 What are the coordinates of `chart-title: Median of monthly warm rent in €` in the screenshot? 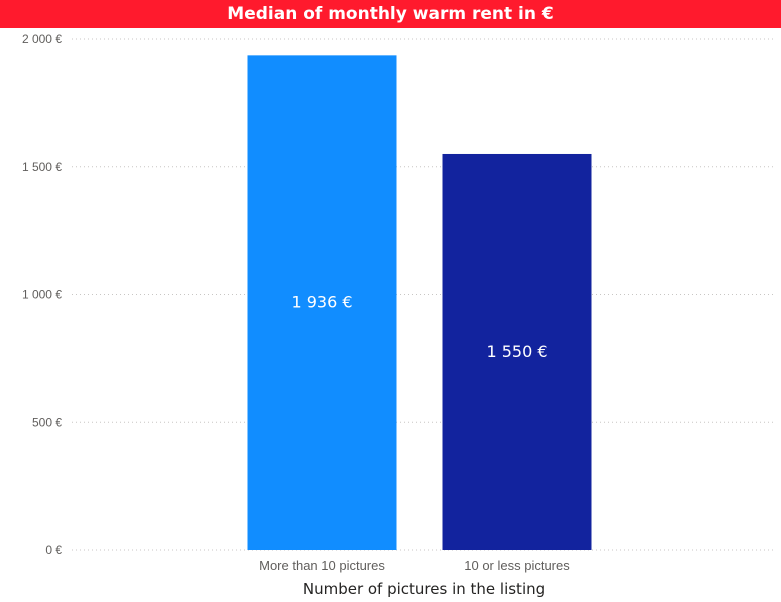 It's located at (390, 14).